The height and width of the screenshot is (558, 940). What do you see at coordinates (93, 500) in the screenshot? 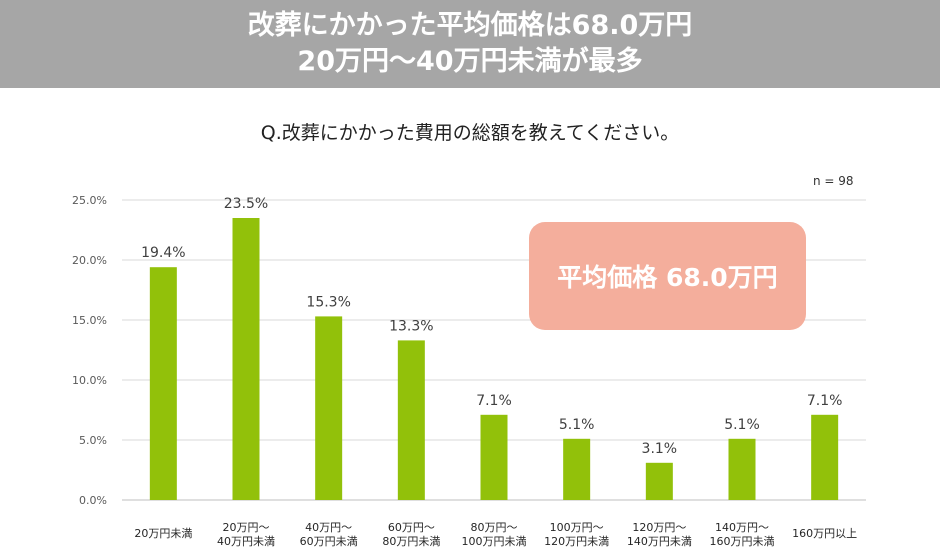
I see `y-tick-label: 0.0%` at bounding box center [93, 500].